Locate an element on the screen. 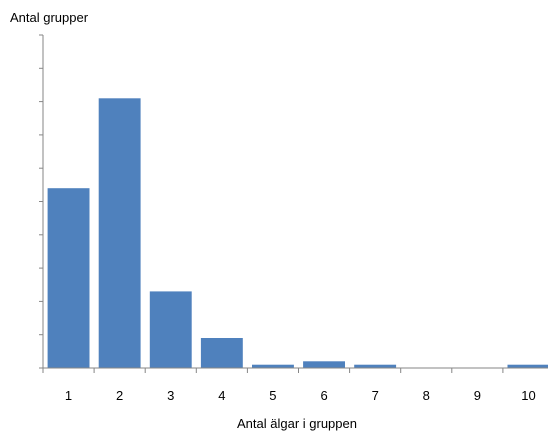 The width and height of the screenshot is (548, 433). x-tick-label-10: 10 is located at coordinates (528, 395).